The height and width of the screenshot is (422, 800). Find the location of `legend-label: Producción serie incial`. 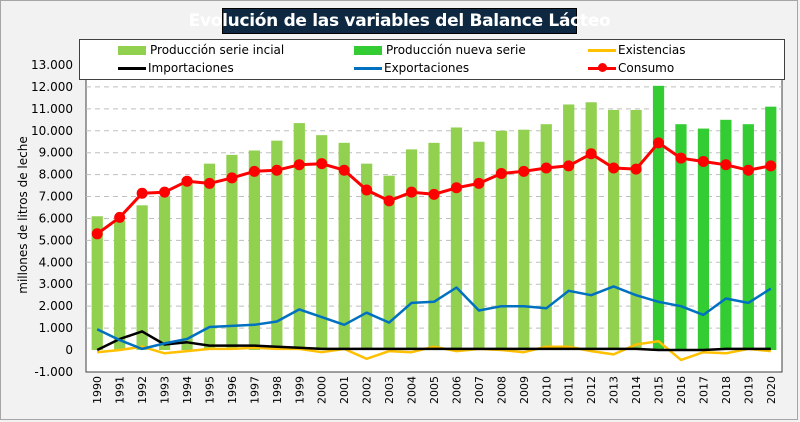

legend-label: Producción serie incial is located at coordinates (217, 50).